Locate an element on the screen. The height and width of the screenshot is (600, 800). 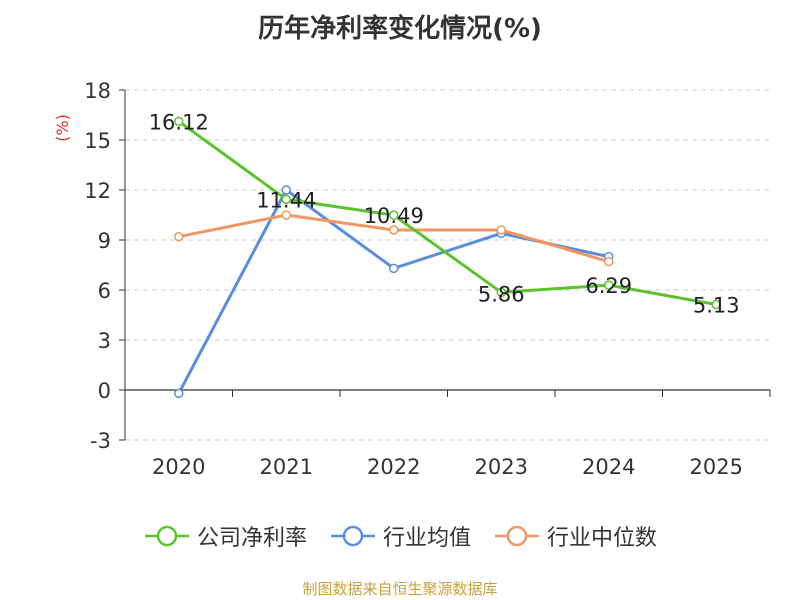
data-label: 16.12 is located at coordinates (179, 122).